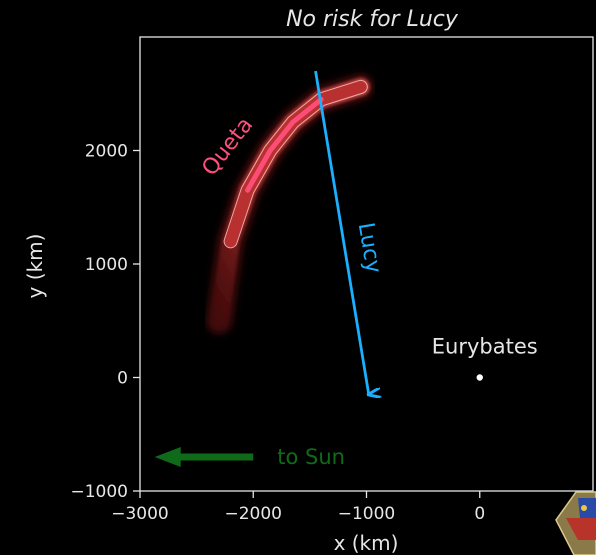 The width and height of the screenshot is (596, 555). I want to click on eurybates-label: Eurybates, so click(485, 347).